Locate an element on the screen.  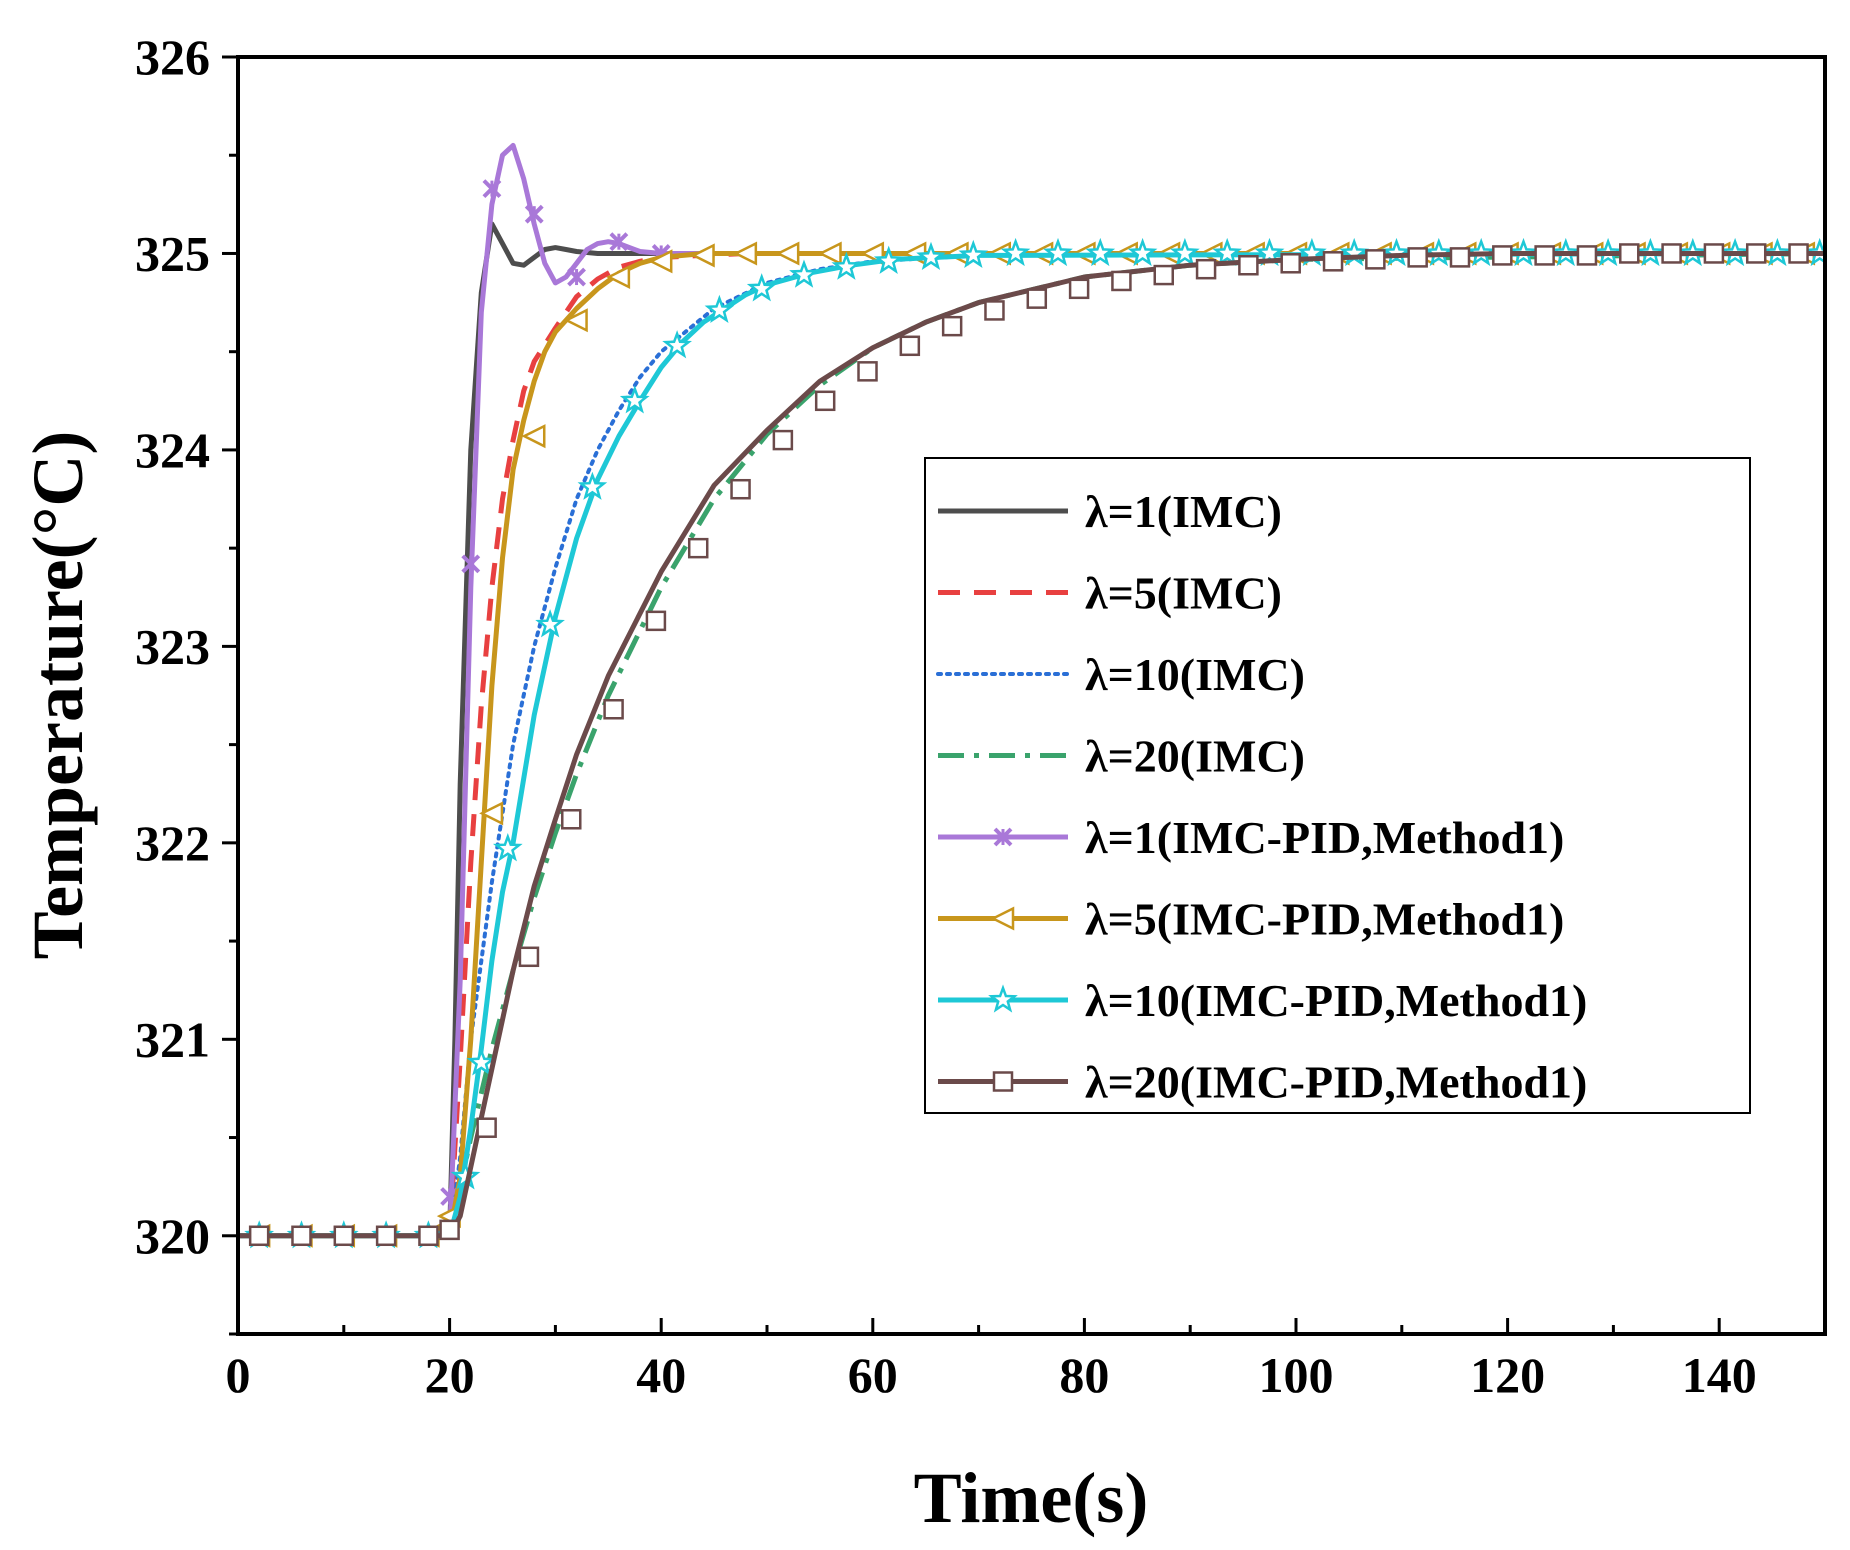
x-axis-title: Time(s) is located at coordinates (1031, 1498).